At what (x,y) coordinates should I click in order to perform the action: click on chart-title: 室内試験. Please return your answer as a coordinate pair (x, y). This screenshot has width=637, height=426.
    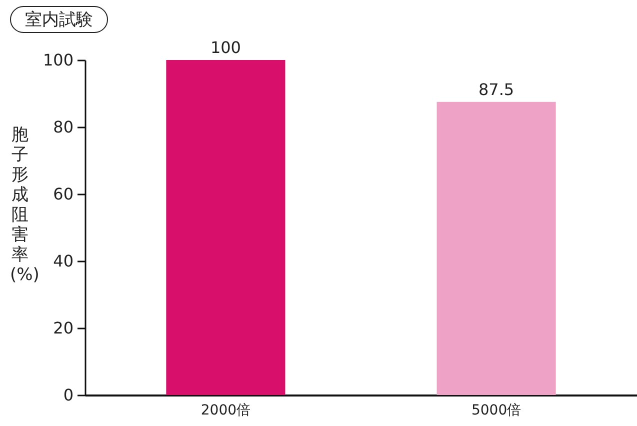
    Looking at the image, I should click on (59, 19).